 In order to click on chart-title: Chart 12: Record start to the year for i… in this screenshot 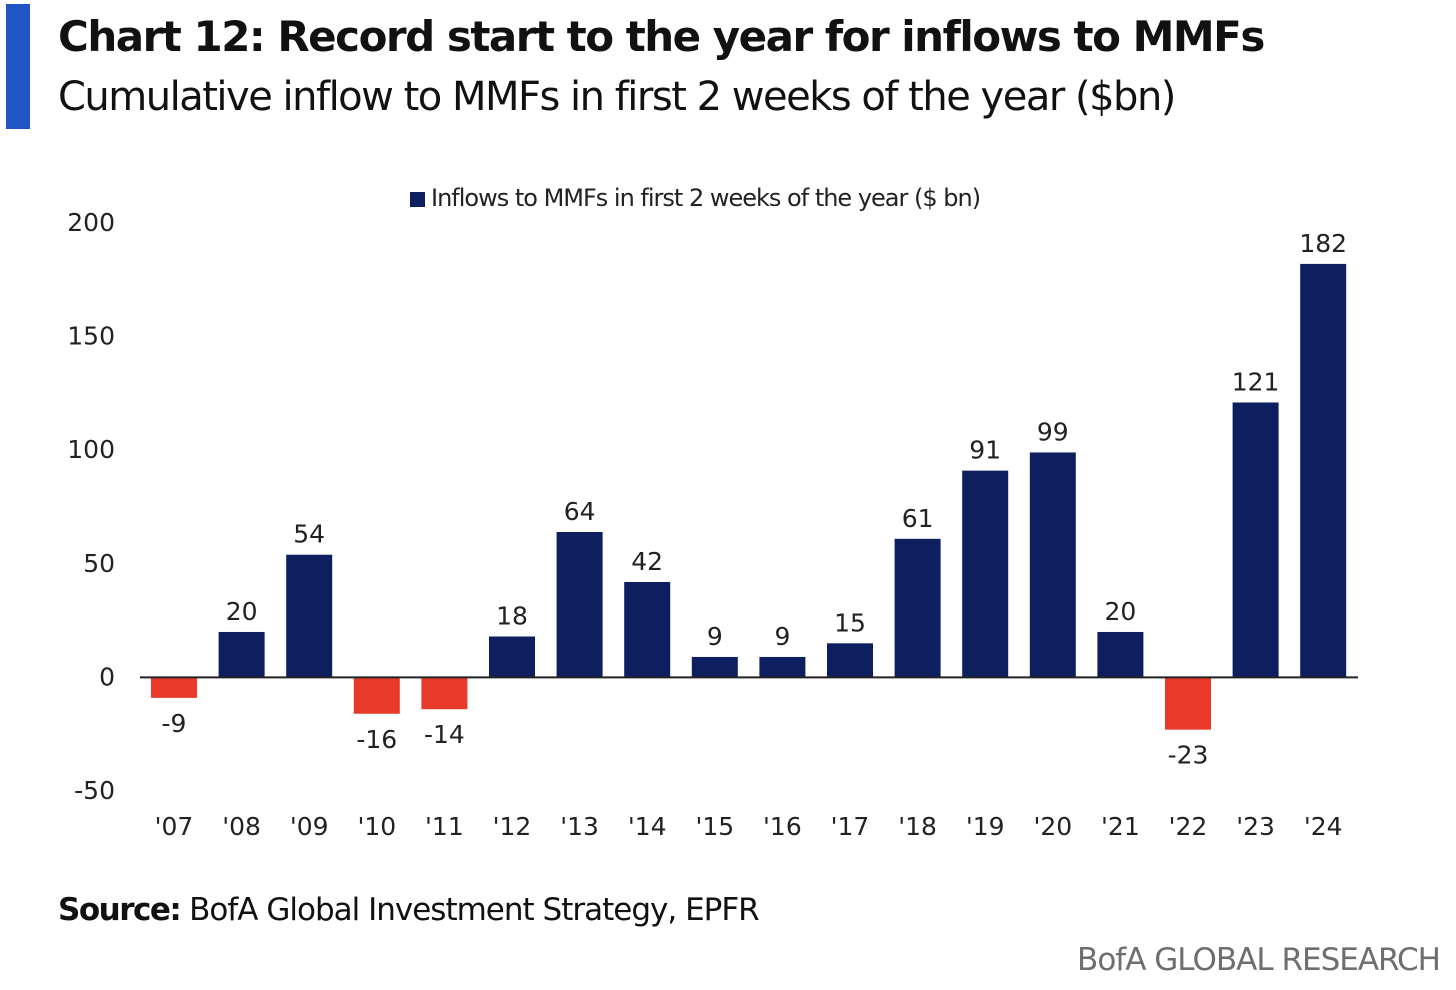, I will do `click(661, 36)`.